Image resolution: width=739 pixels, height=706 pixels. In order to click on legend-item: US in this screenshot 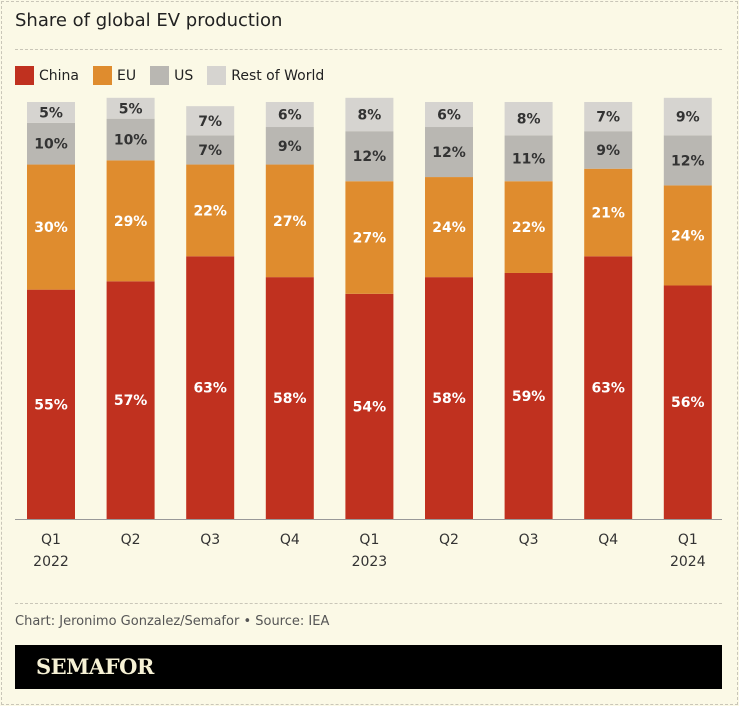, I will do `click(171, 75)`.